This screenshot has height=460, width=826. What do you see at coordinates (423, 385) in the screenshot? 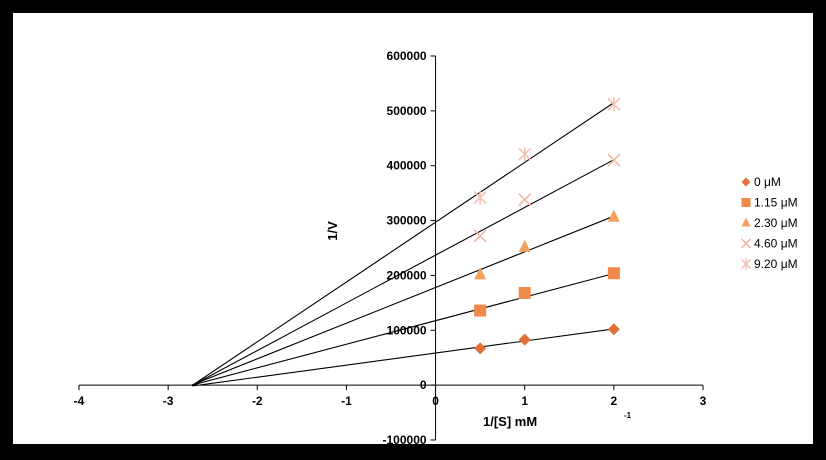
I see `y-tick-label: 0` at bounding box center [423, 385].